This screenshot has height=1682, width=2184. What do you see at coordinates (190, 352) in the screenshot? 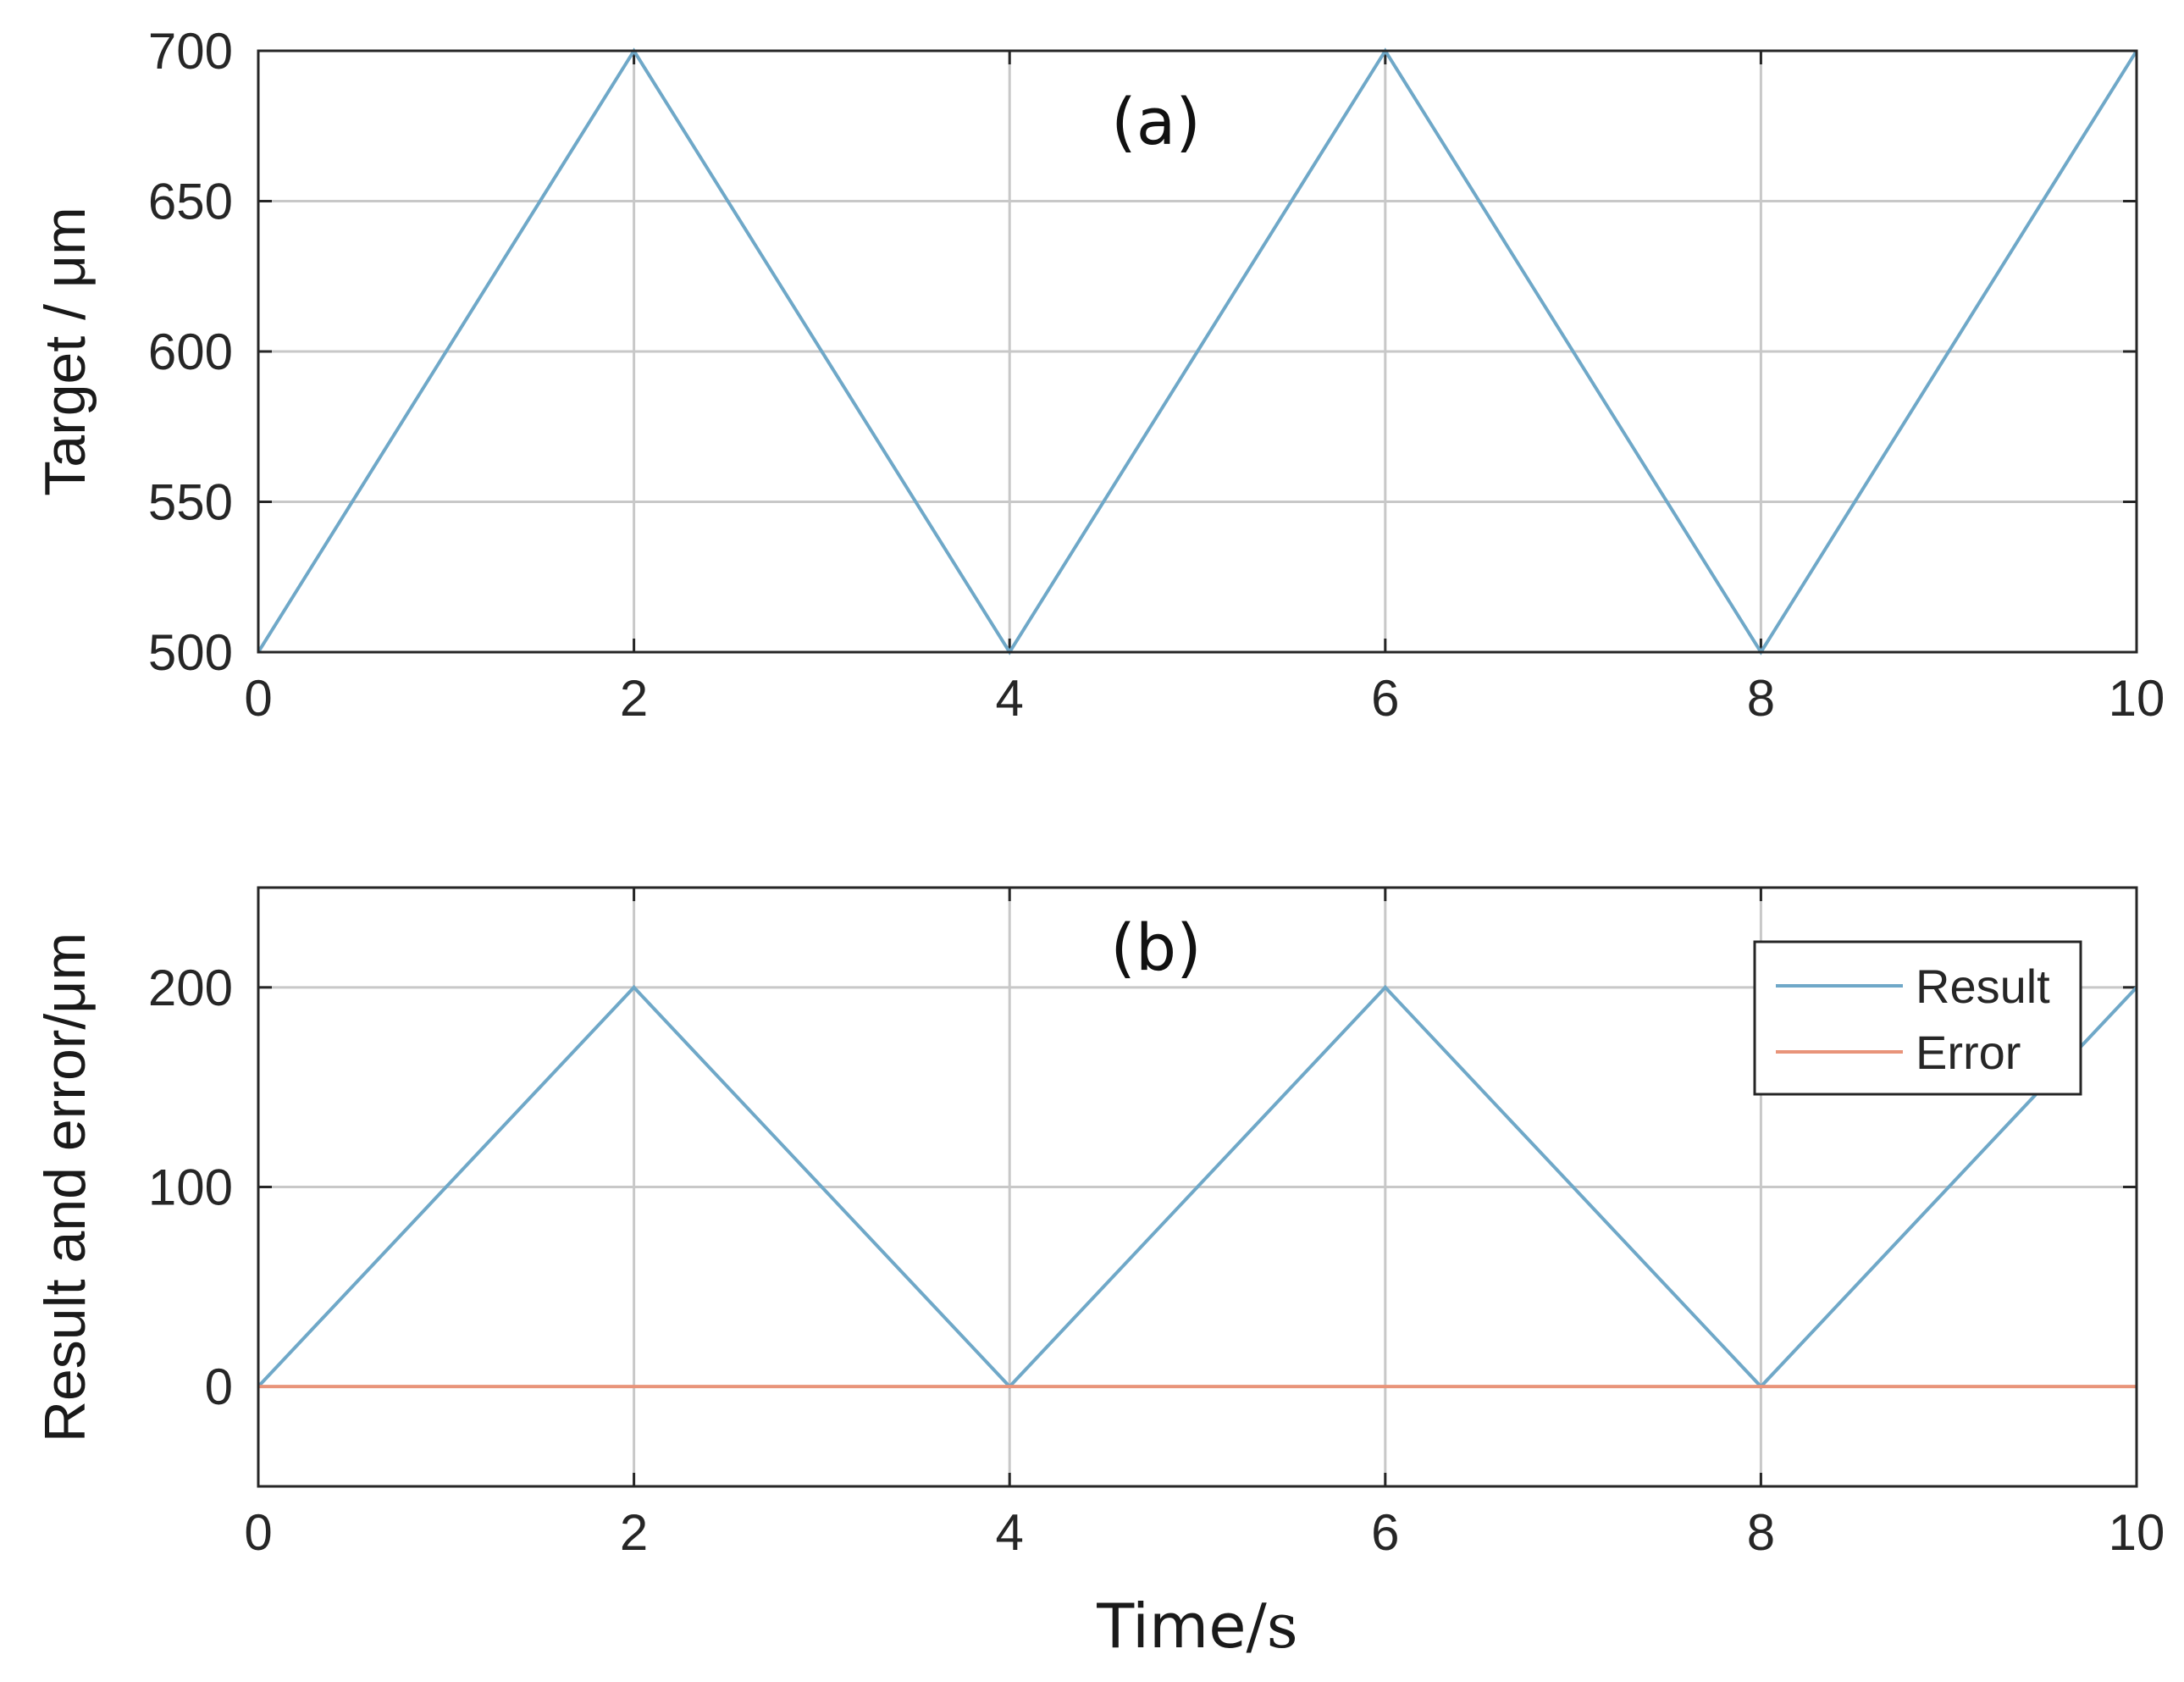
I see `y-tick-label: 600` at bounding box center [190, 352].